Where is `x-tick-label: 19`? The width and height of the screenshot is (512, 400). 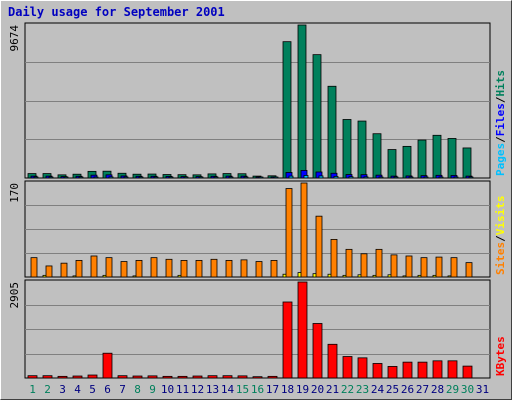
x-tick-label: 19 is located at coordinates (302, 389).